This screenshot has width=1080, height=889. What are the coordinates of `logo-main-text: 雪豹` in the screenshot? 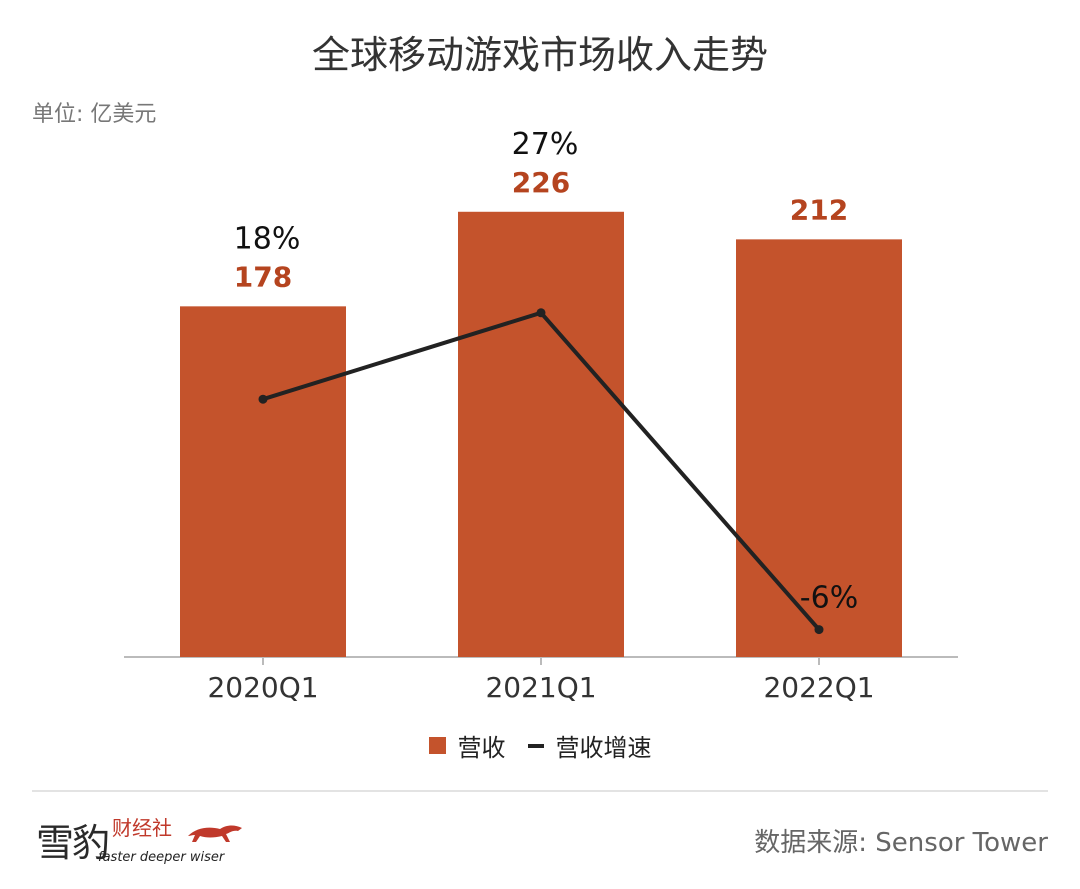 It's located at (73, 843).